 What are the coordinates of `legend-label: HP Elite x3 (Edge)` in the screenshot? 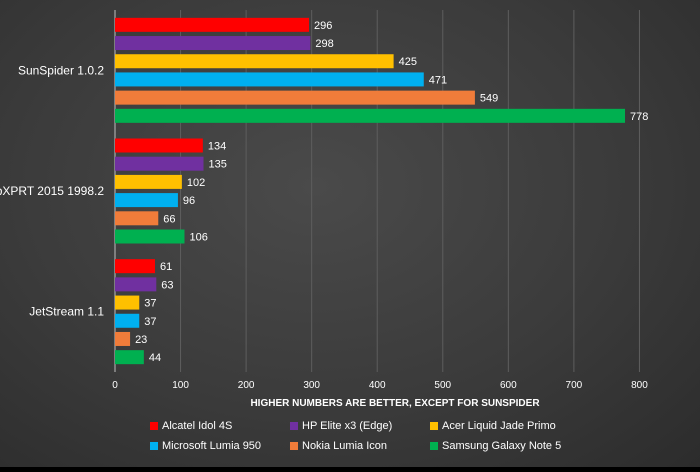 It's located at (347, 426).